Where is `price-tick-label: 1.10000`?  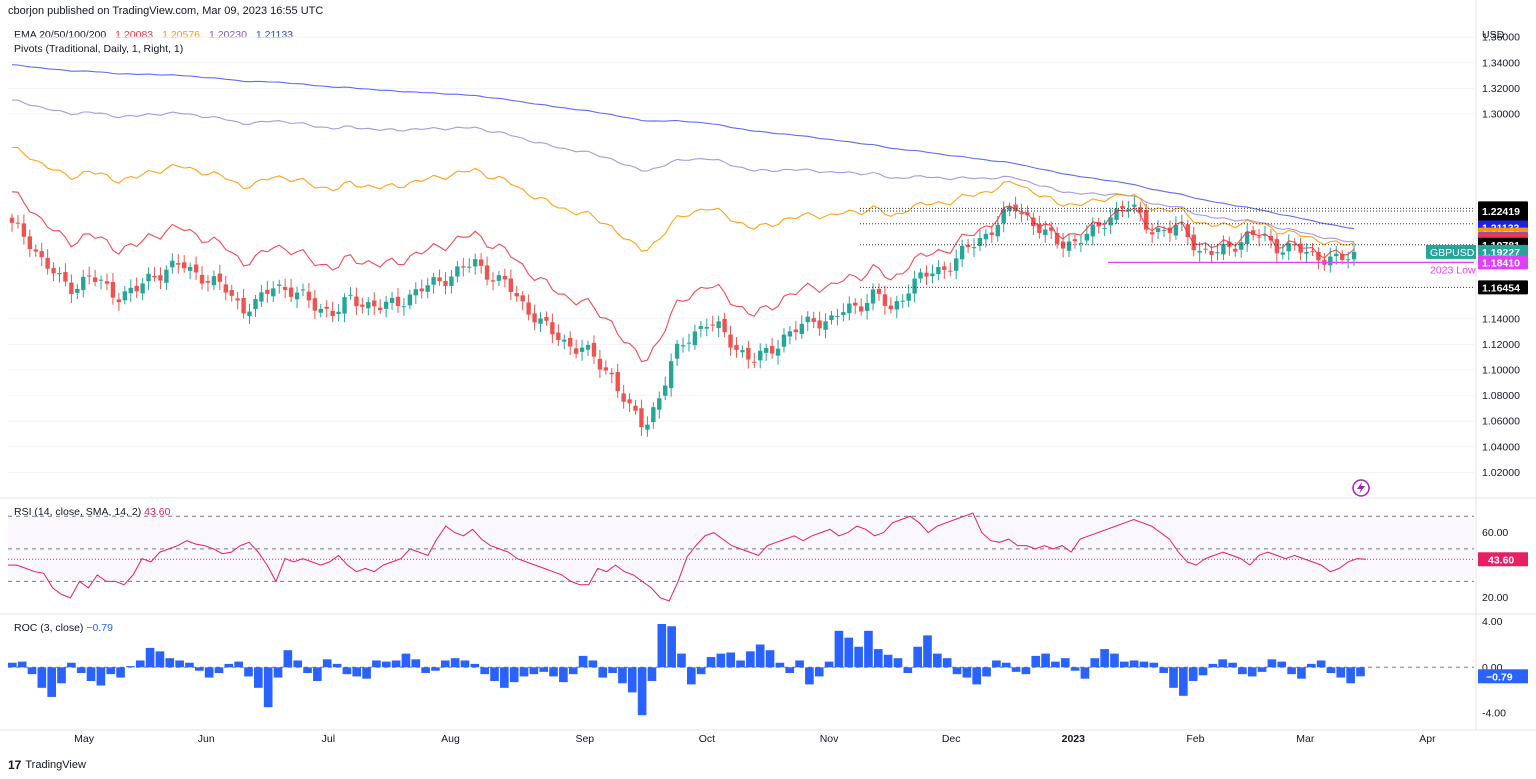
price-tick-label: 1.10000 is located at coordinates (1501, 371).